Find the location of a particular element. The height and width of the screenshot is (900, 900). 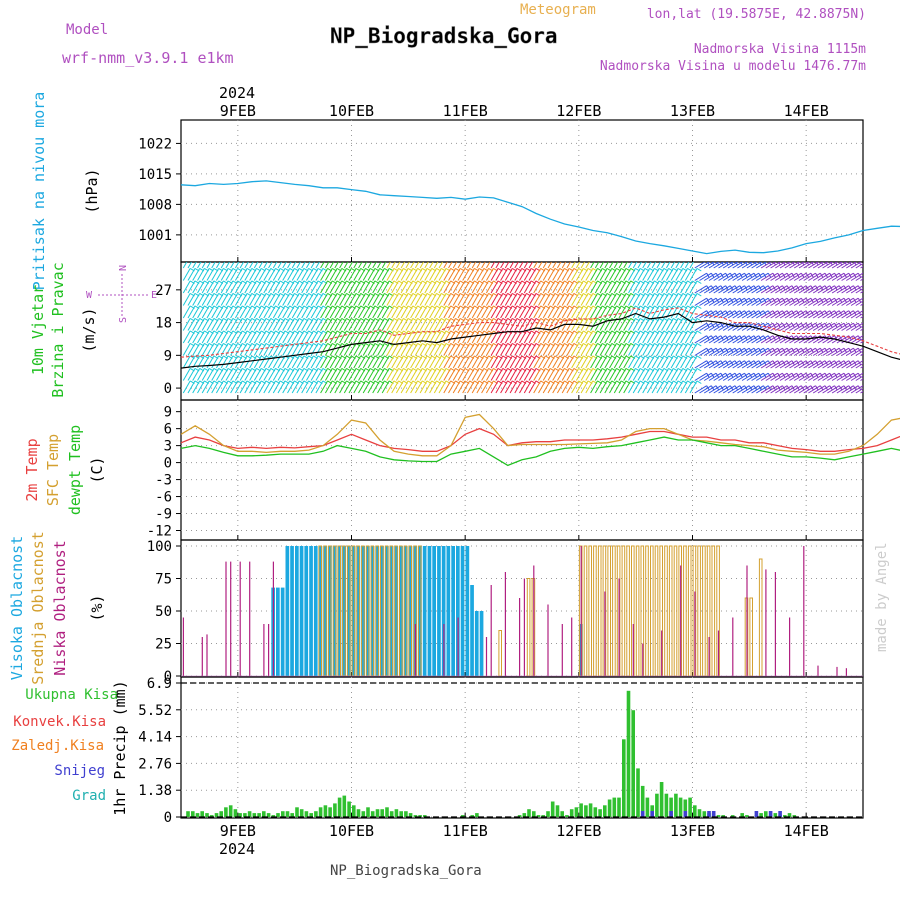

temp-ylabel-2: dewpt Temp is located at coordinates (75, 470).